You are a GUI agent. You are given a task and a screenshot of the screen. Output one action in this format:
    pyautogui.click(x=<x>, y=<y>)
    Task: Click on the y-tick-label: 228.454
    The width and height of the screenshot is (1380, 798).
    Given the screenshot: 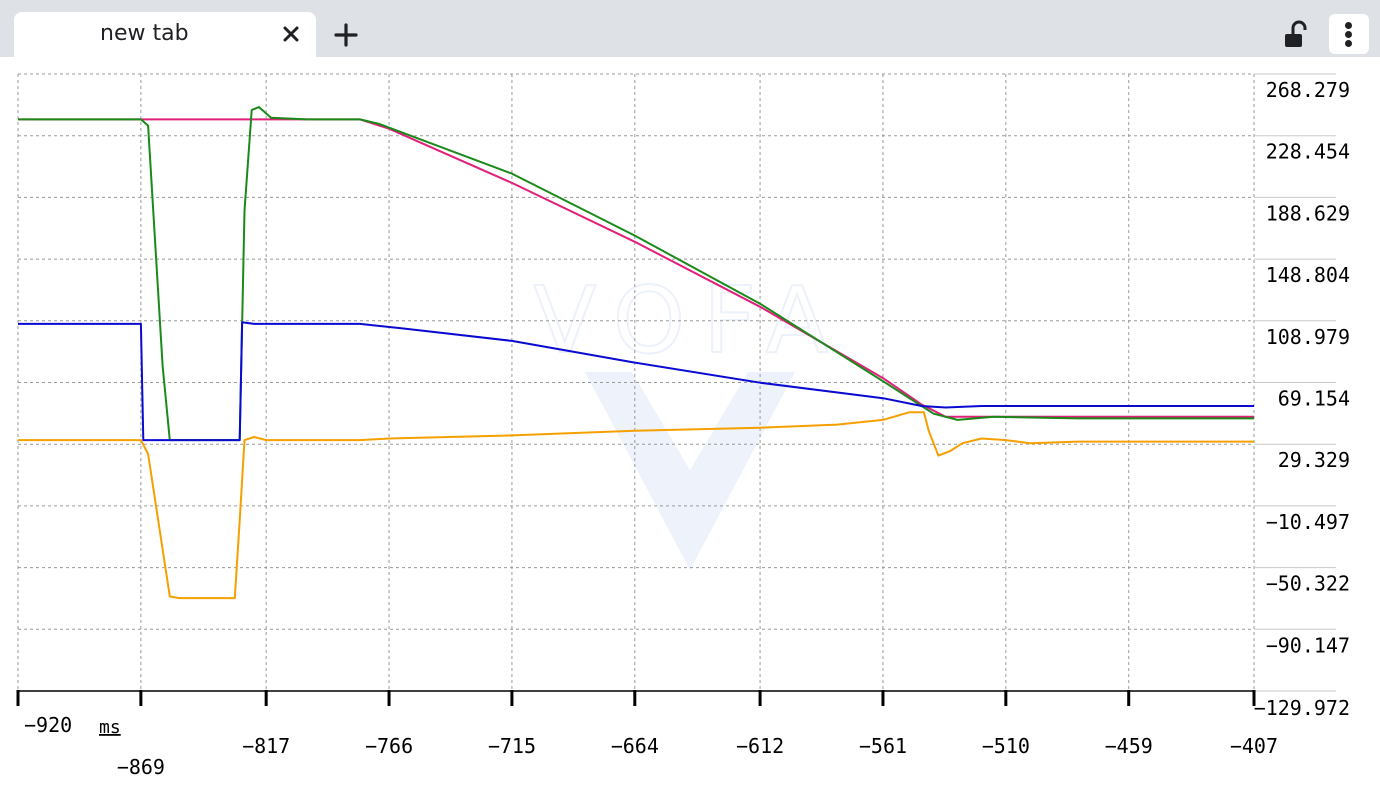 What is the action you would take?
    pyautogui.click(x=1308, y=152)
    